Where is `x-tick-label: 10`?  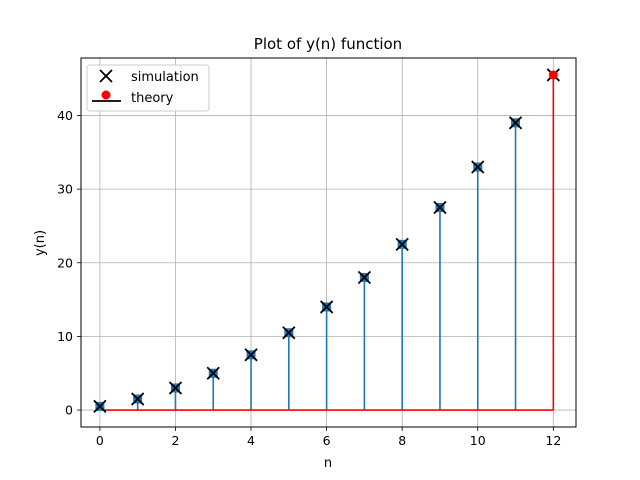
x-tick-label: 10 is located at coordinates (478, 440).